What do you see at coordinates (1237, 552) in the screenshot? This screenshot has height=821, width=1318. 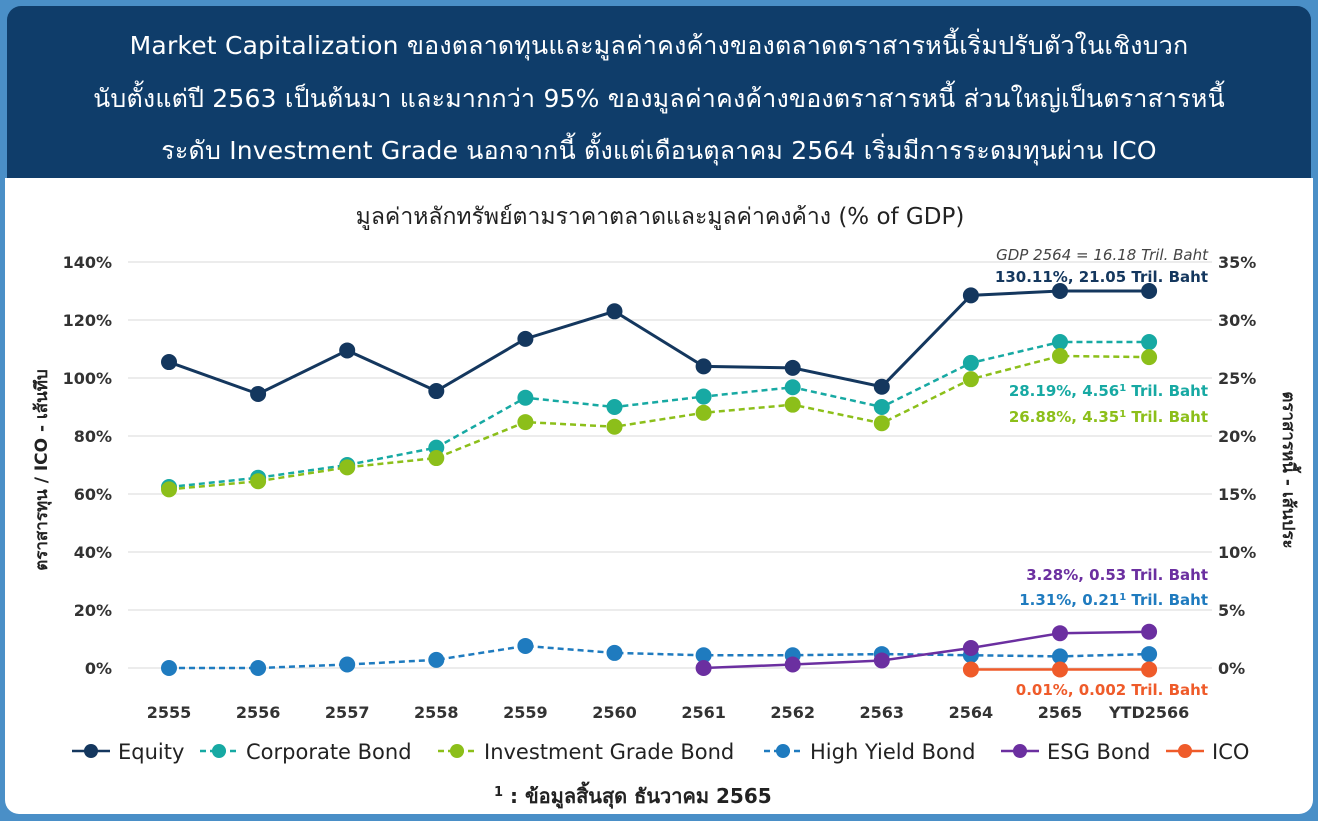 I see `y-right-tick-label: 10%` at bounding box center [1237, 552].